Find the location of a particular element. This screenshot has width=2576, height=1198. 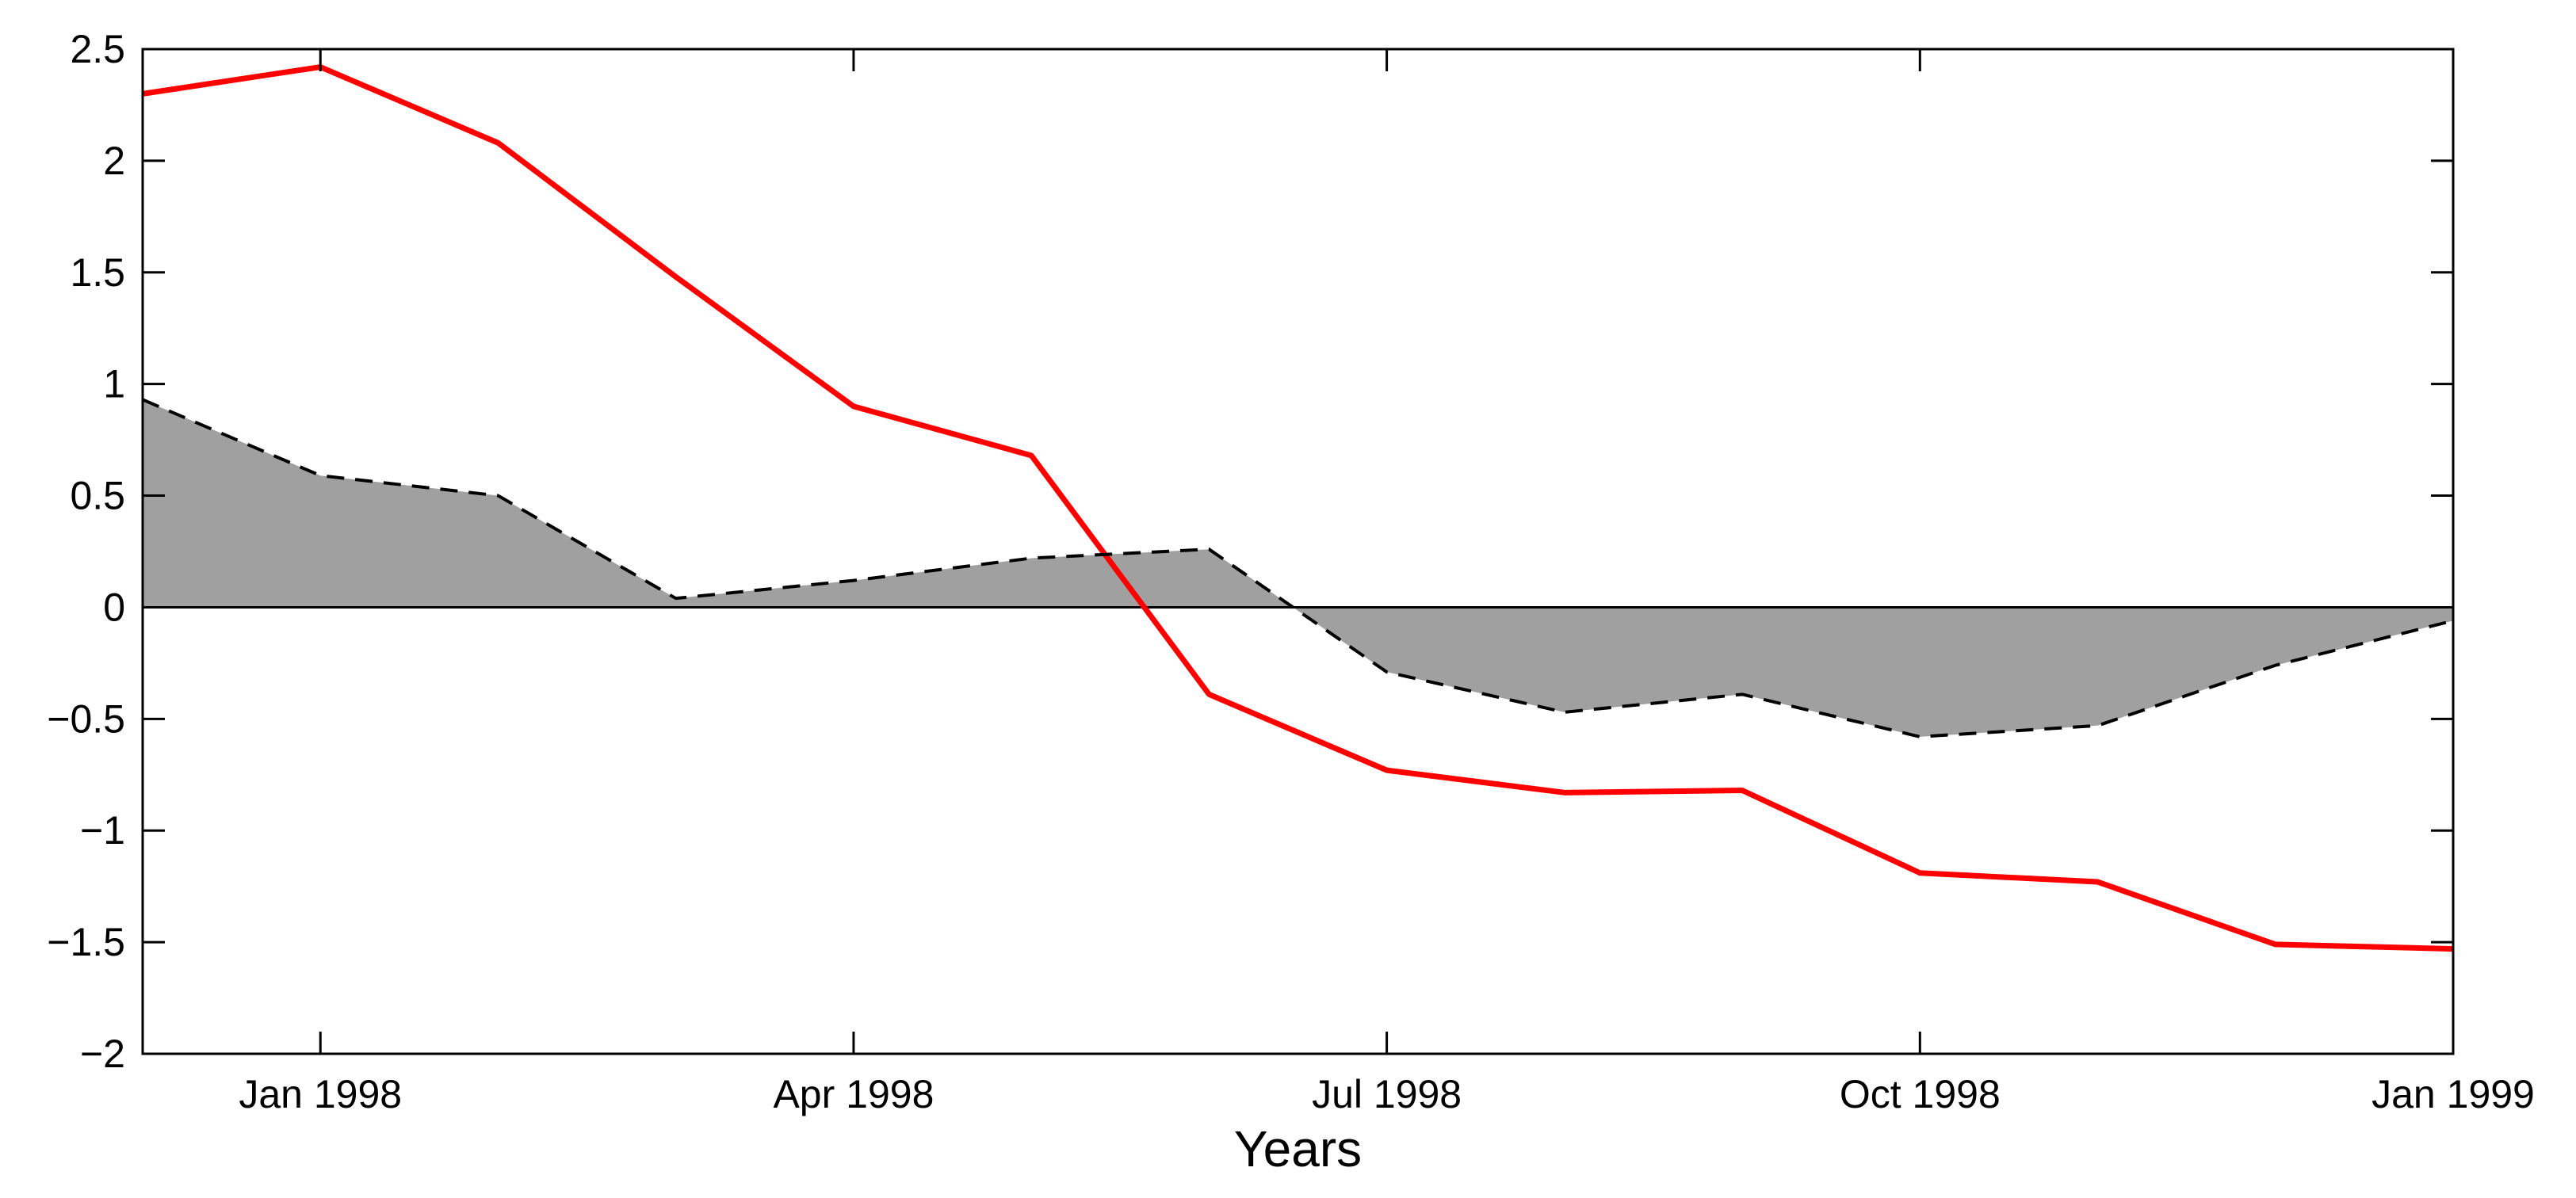

y-tick-label: −0.5 is located at coordinates (86, 718).